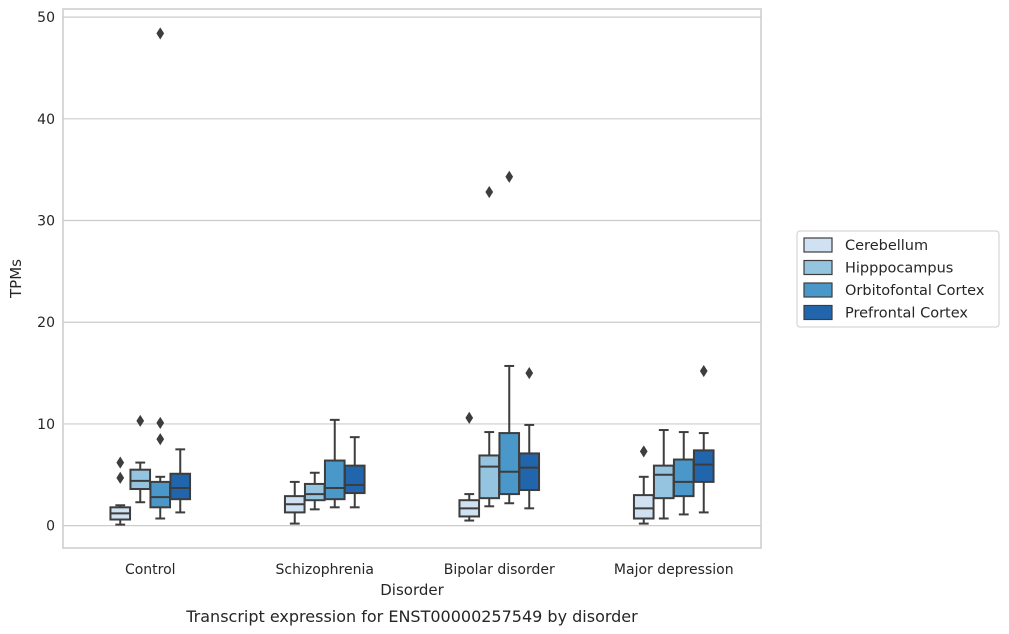  What do you see at coordinates (499, 570) in the screenshot?
I see `x-tick-label: Bipolar disorder` at bounding box center [499, 570].